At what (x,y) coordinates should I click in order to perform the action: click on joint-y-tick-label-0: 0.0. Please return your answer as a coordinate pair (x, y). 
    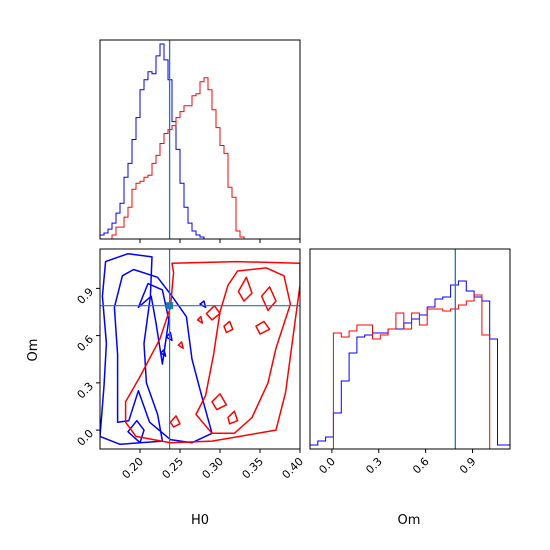
    Looking at the image, I should click on (86, 438).